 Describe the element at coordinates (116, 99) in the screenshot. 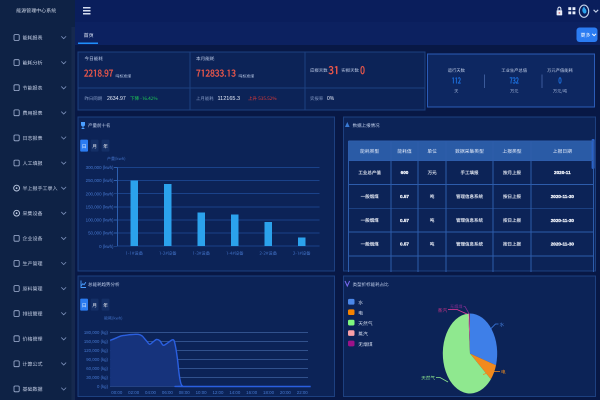

I see `svg-text: 2634.97` at that location.